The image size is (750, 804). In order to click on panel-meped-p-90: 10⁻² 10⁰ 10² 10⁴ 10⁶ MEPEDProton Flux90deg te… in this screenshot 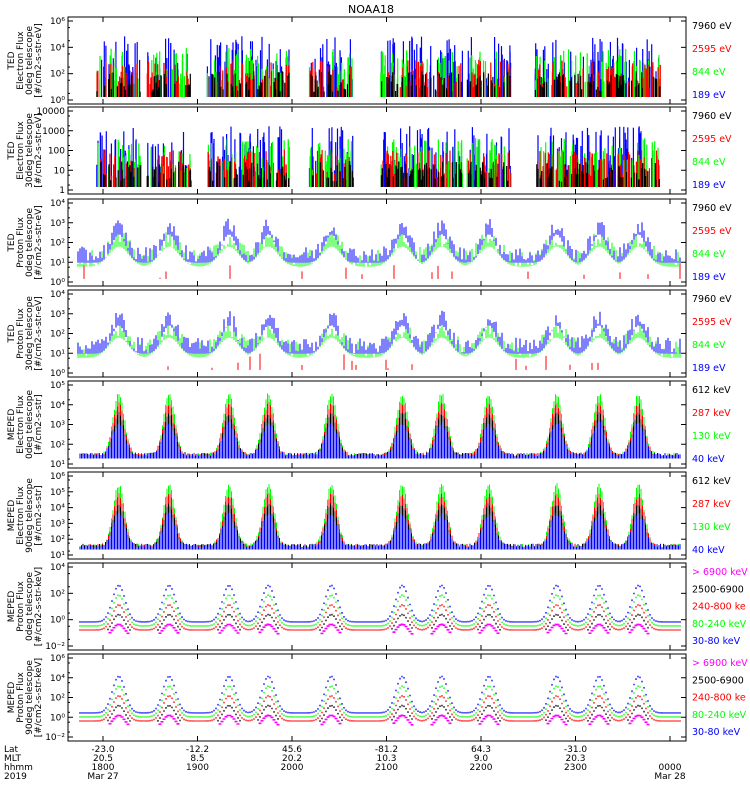, I will do `click(377, 698)`.